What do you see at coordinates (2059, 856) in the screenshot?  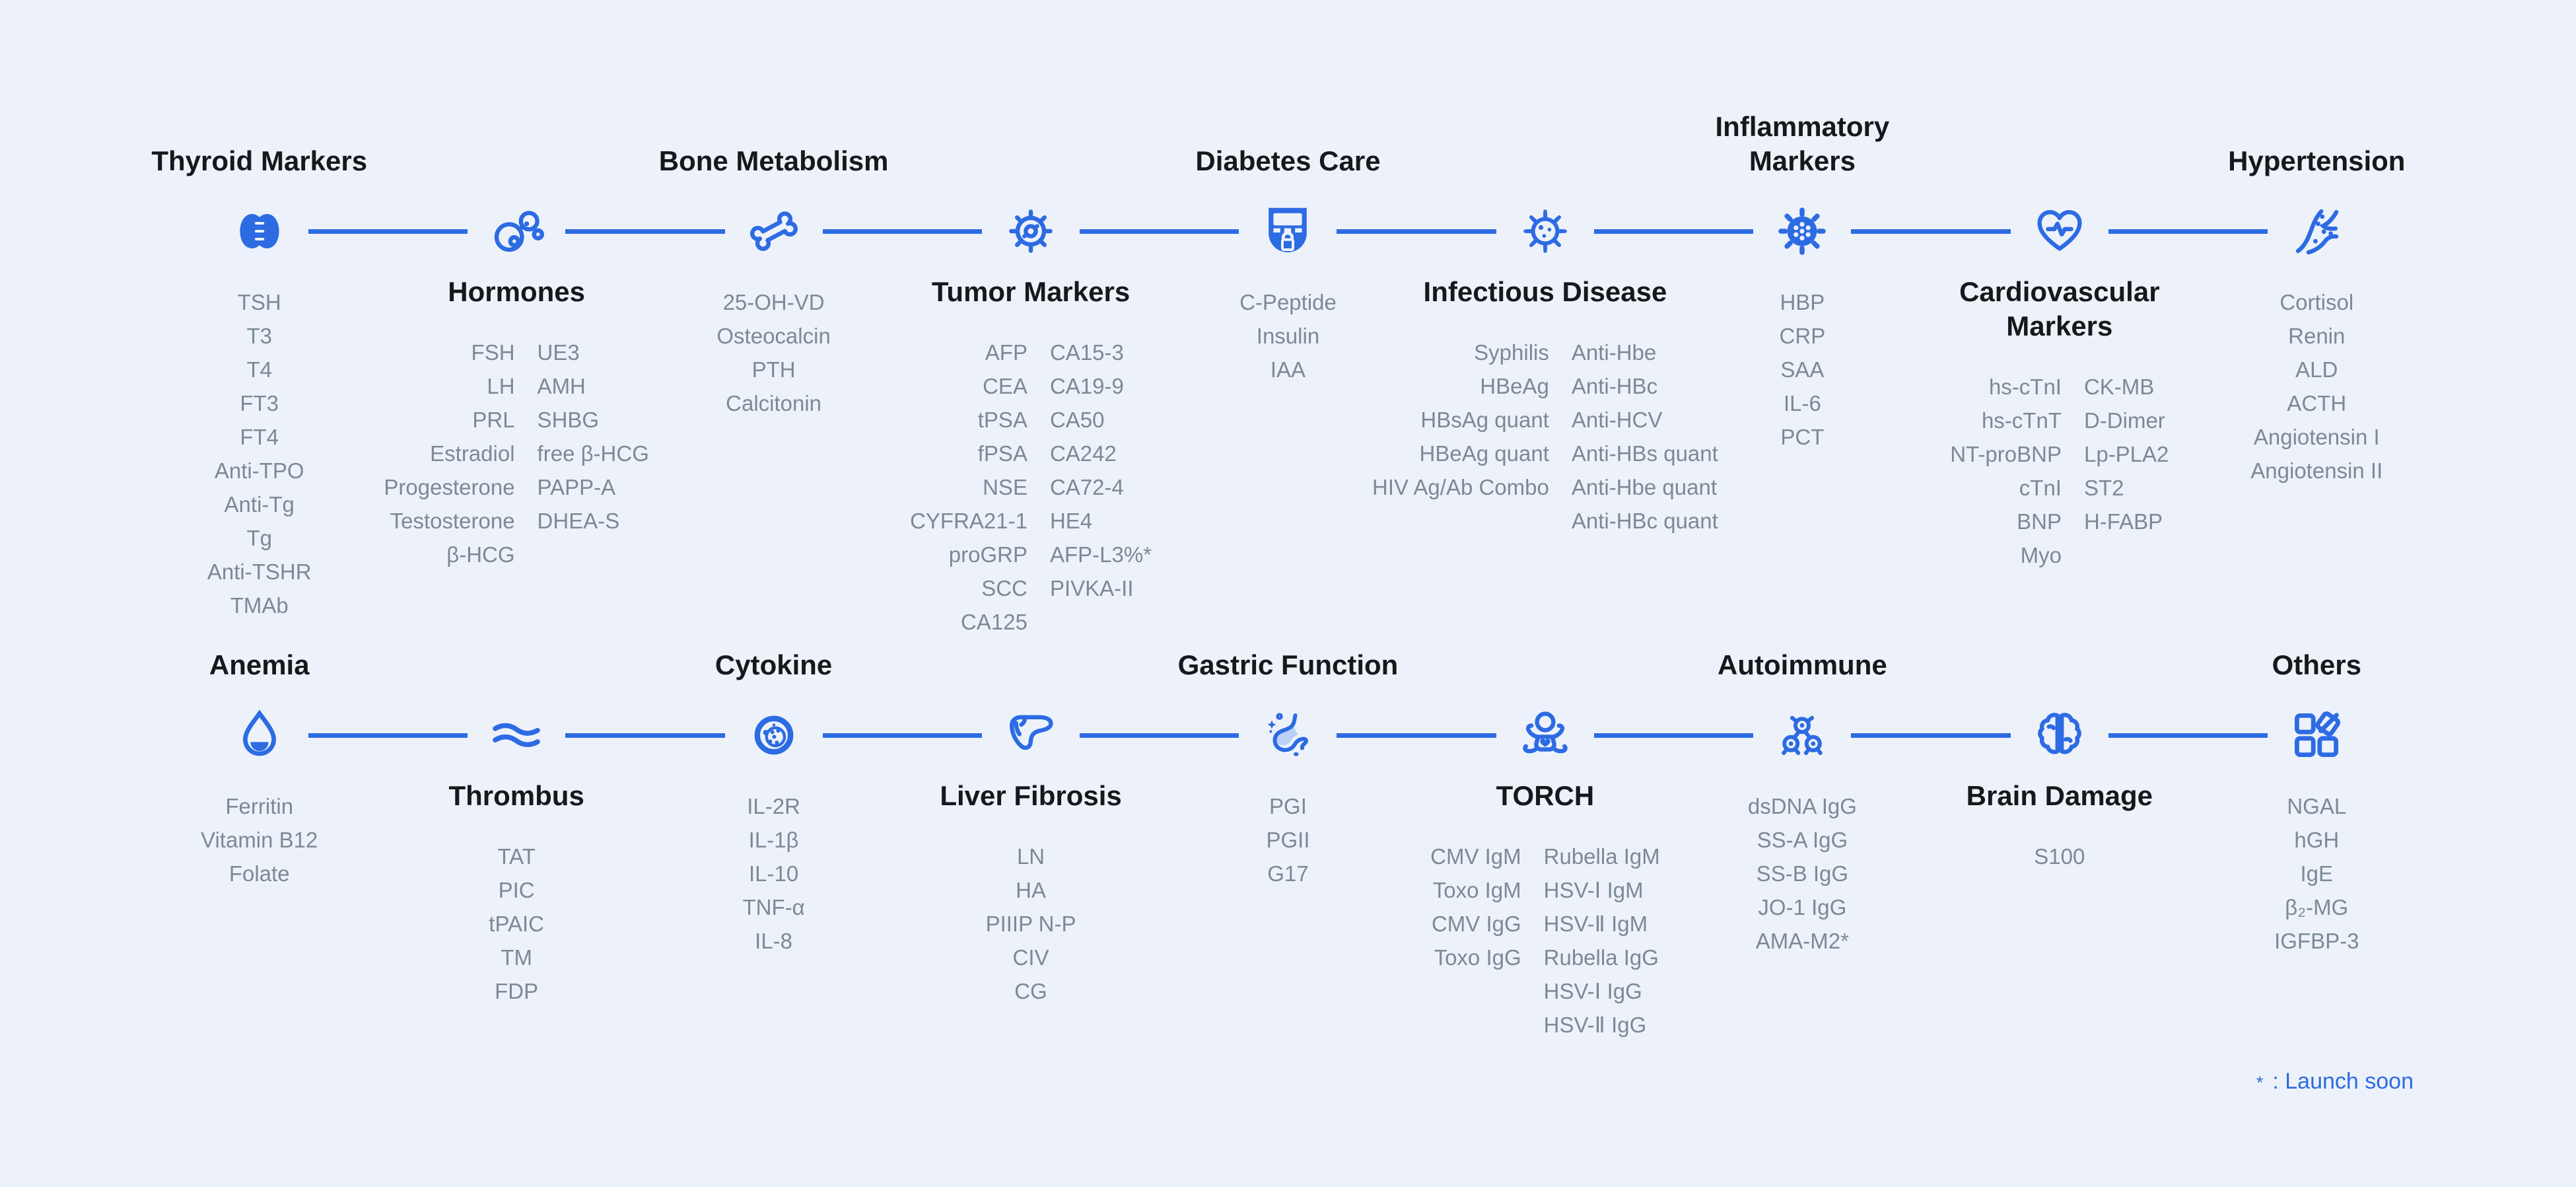 I see `marker-item: S100` at bounding box center [2059, 856].